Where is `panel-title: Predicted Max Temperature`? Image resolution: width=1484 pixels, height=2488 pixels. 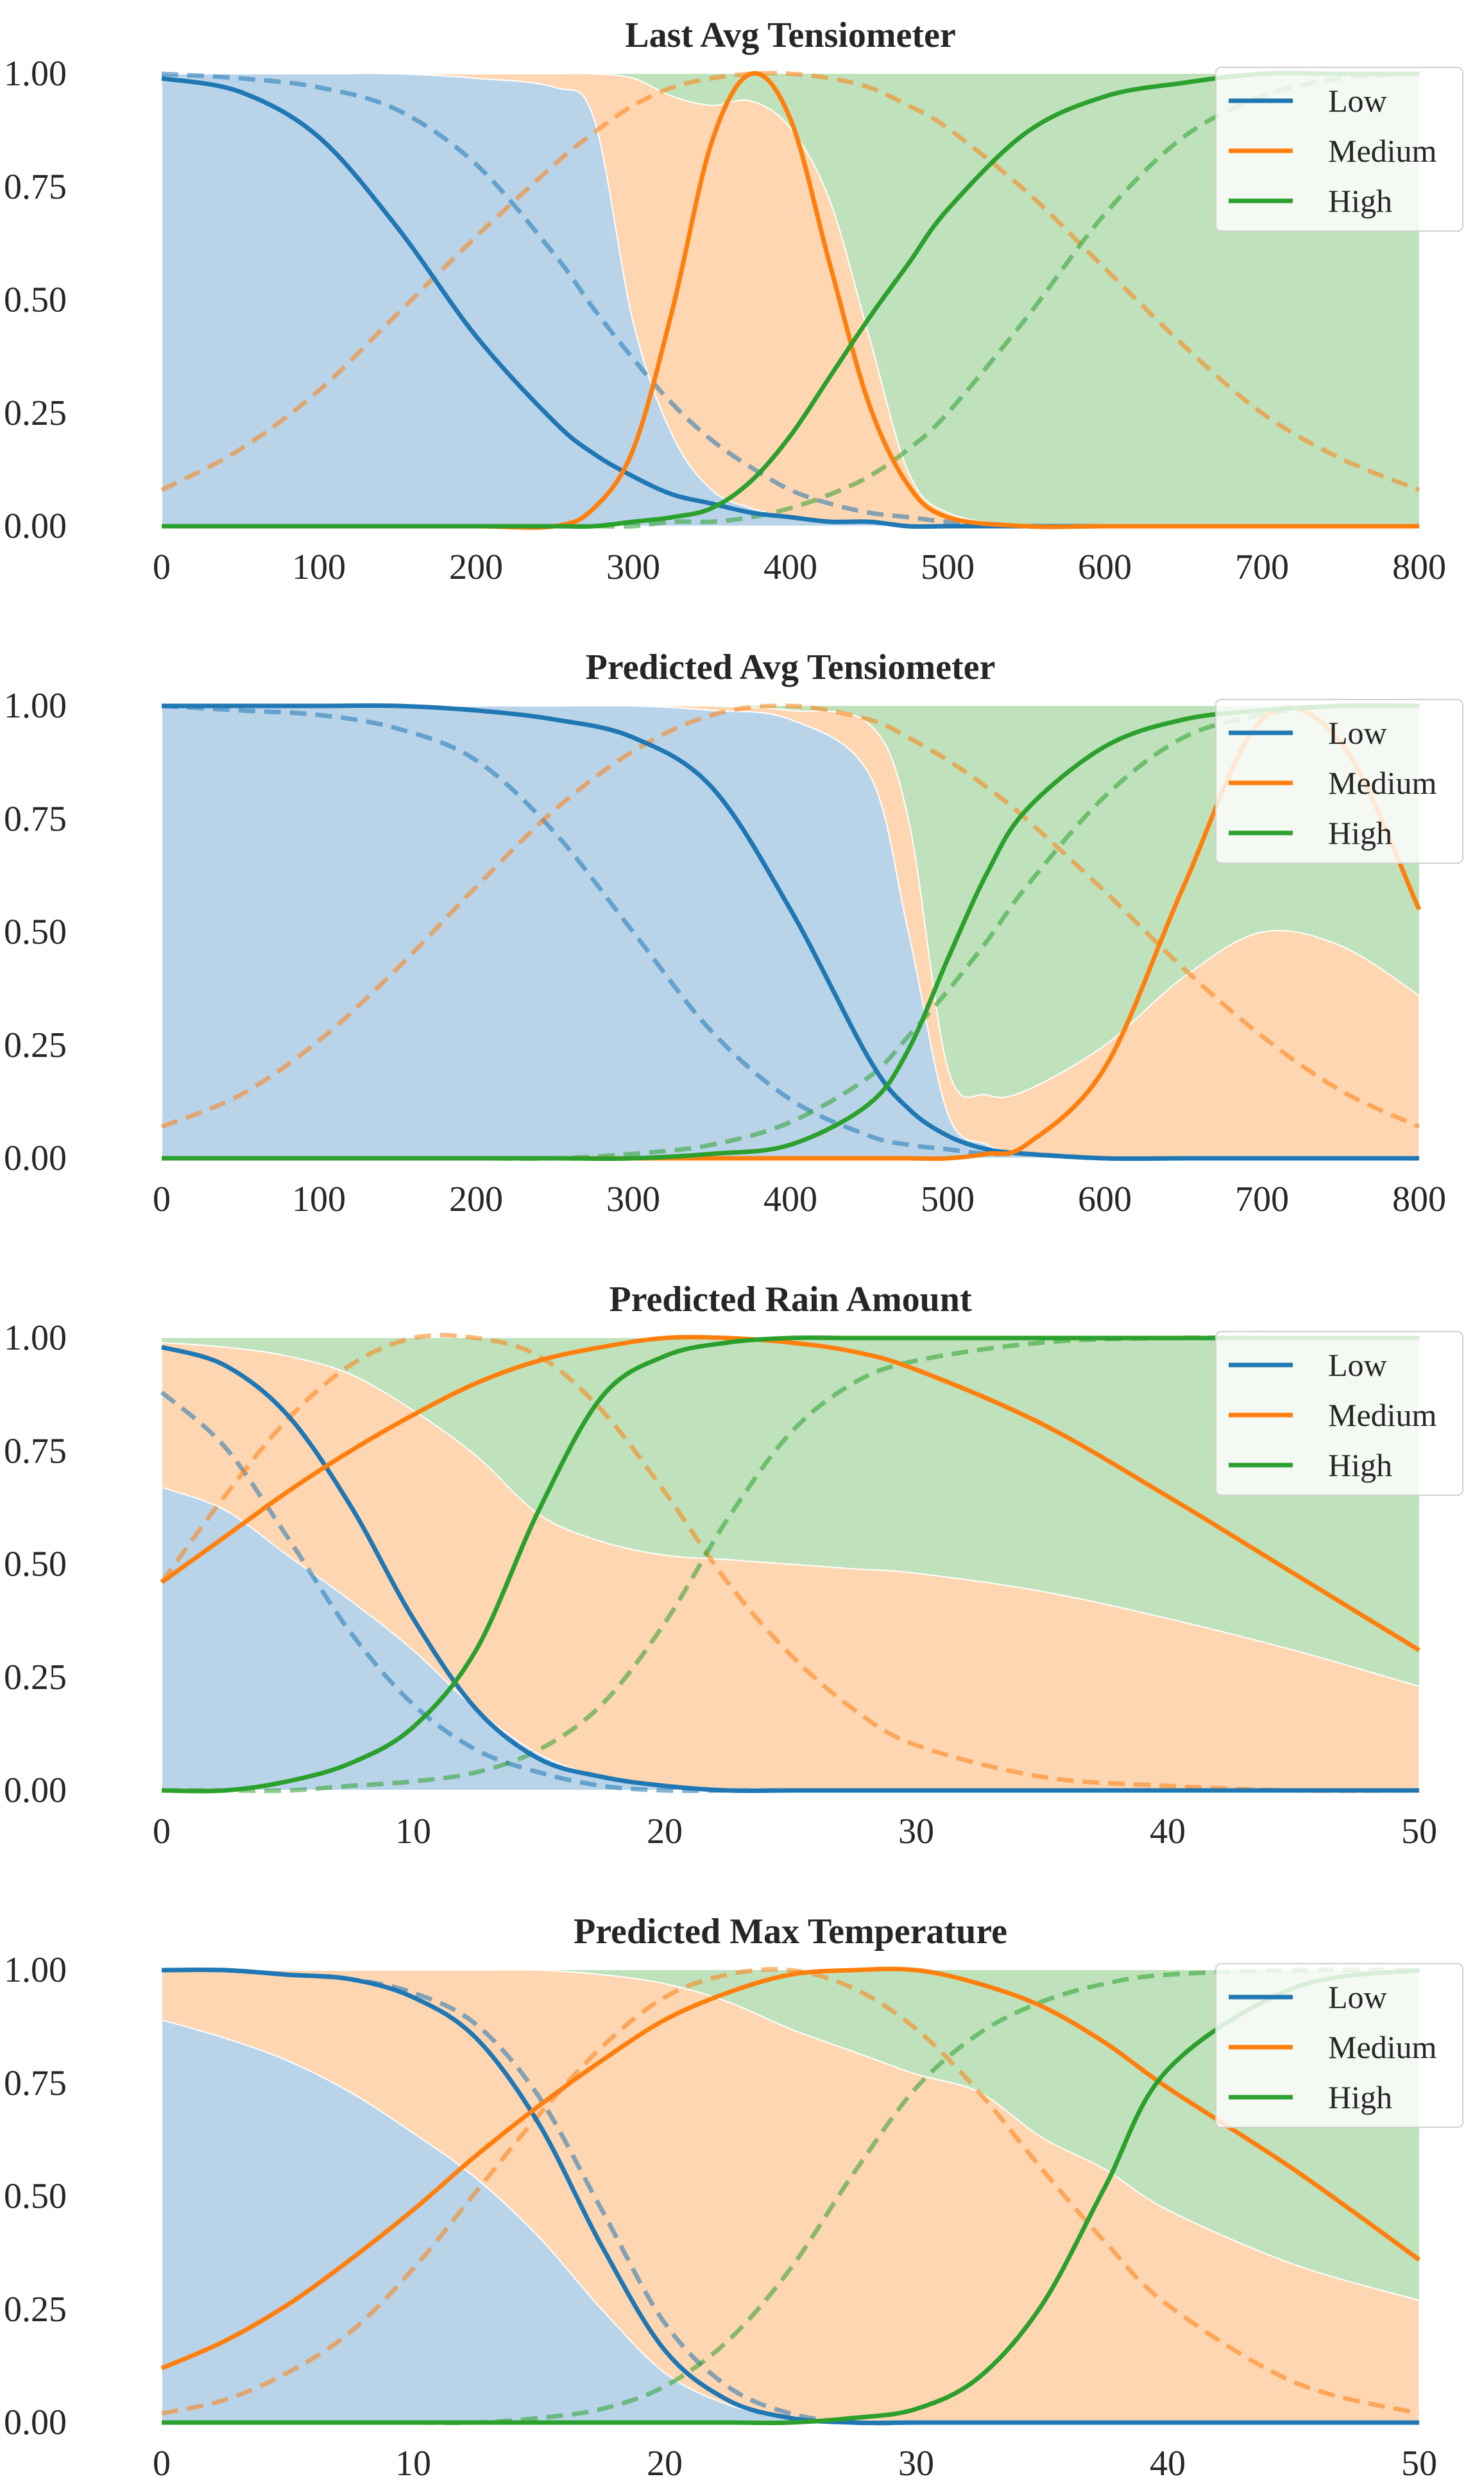
panel-title: Predicted Max Temperature is located at coordinates (791, 1932).